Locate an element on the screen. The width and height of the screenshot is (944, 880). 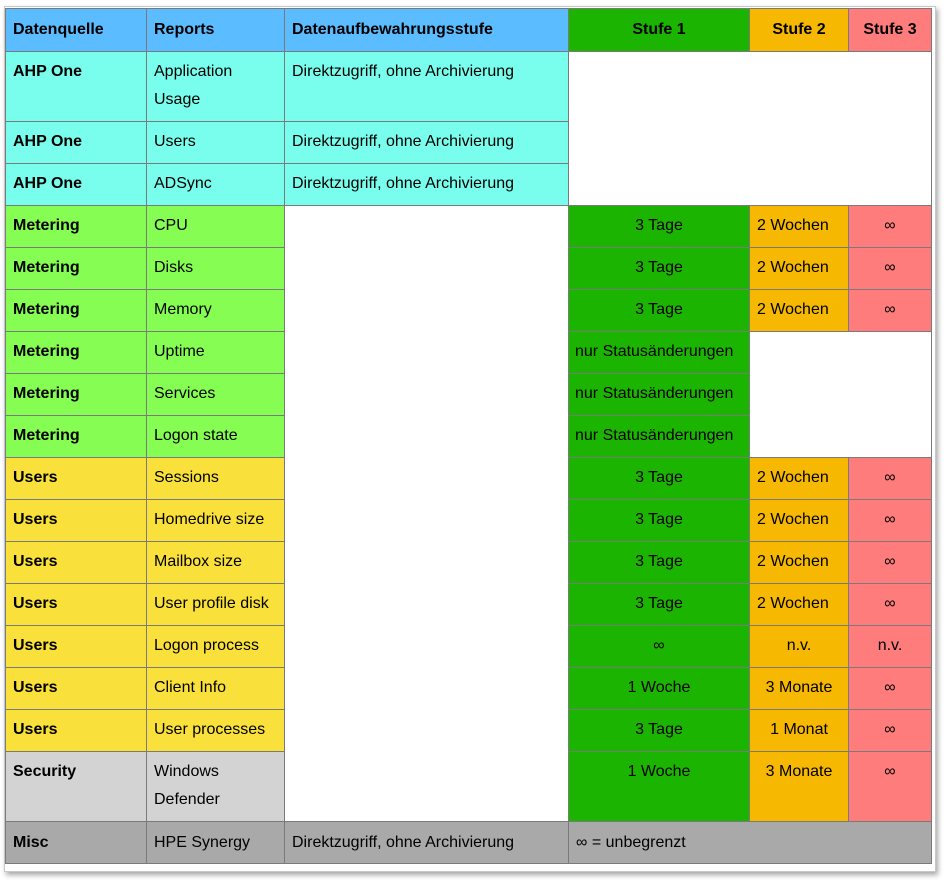
report-cell: Services is located at coordinates (215, 394).